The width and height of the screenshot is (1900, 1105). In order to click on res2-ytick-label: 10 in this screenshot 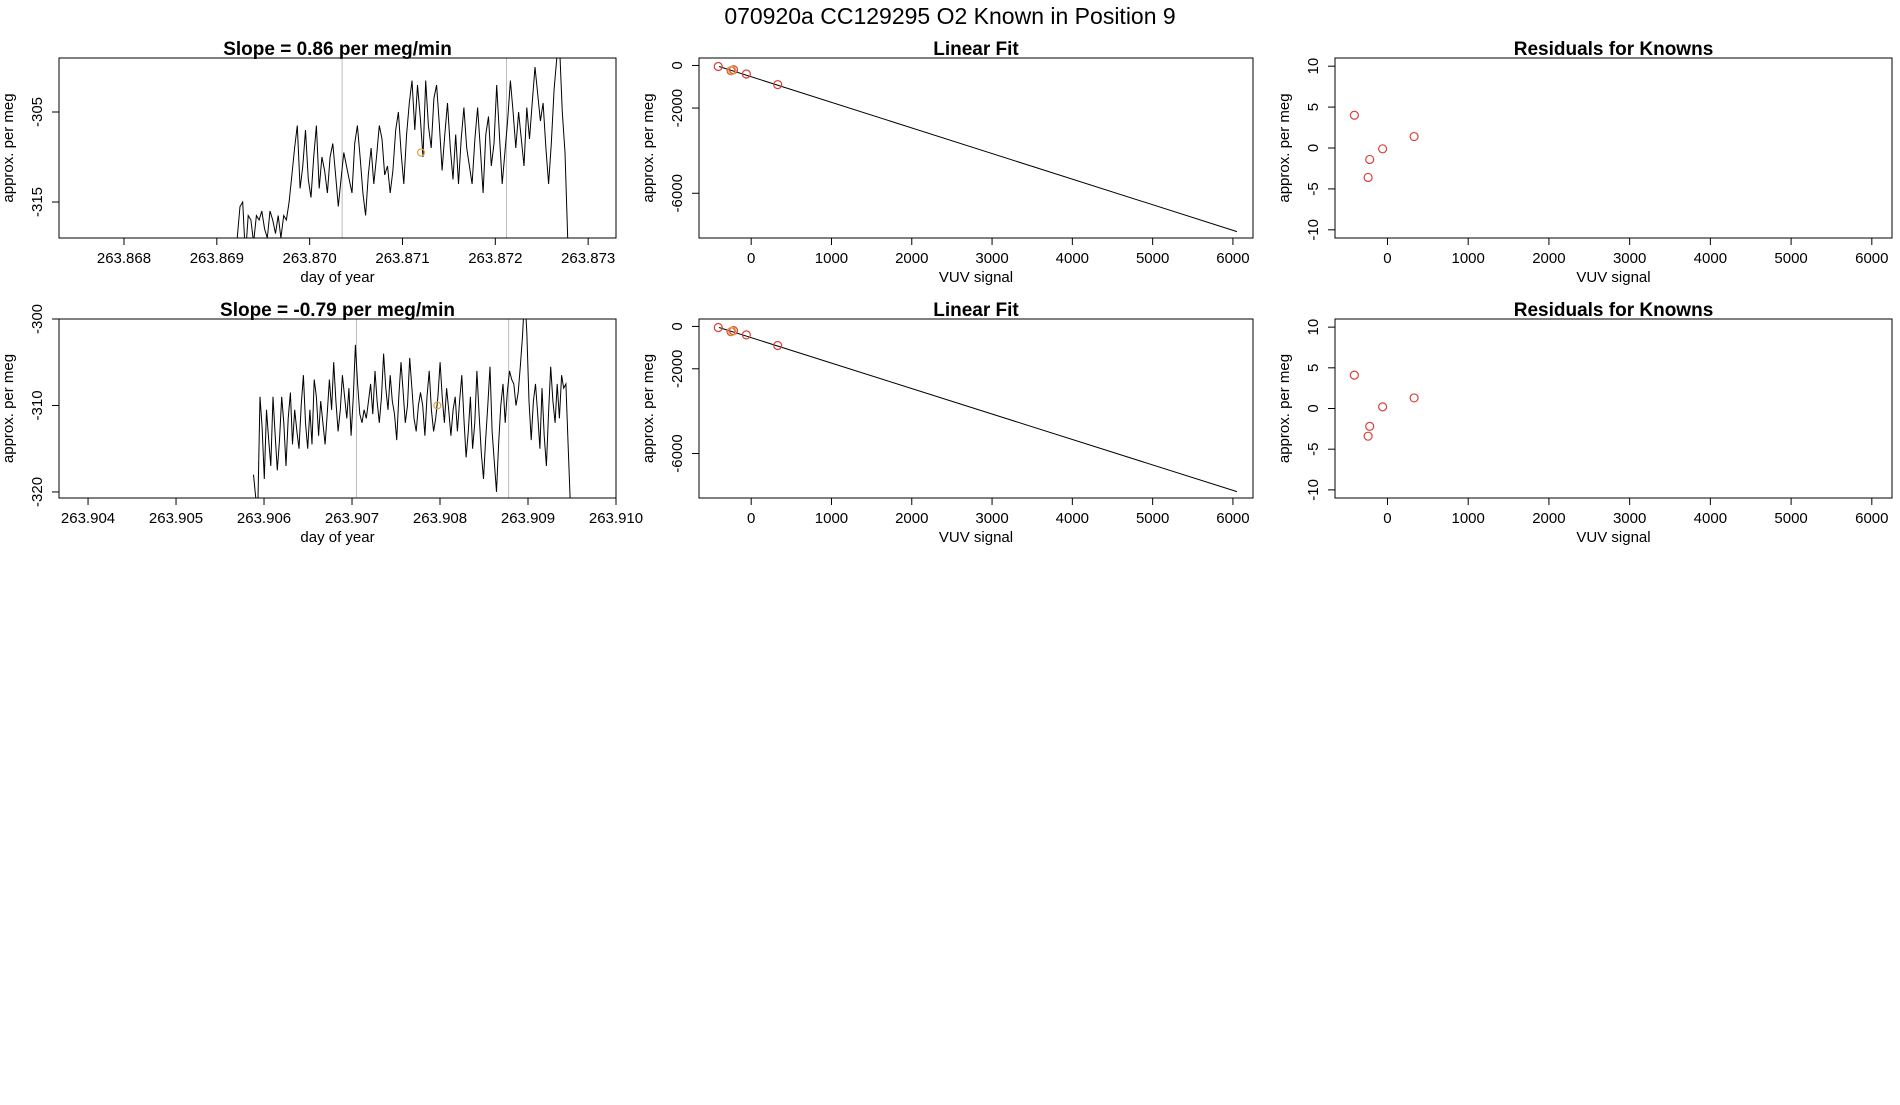, I will do `click(1313, 327)`.